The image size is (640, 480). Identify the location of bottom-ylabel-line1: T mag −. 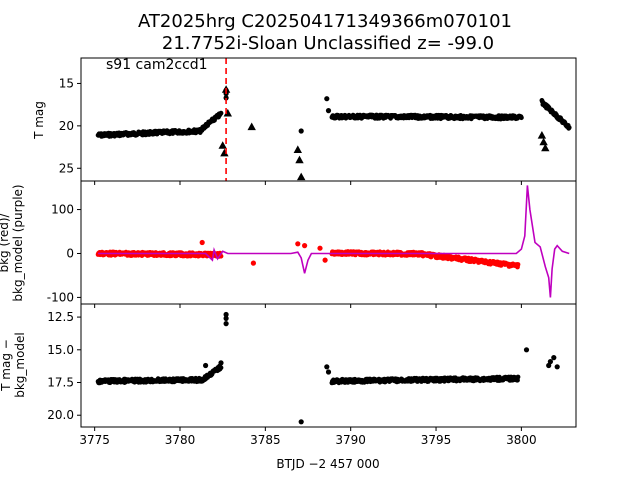
(6, 365).